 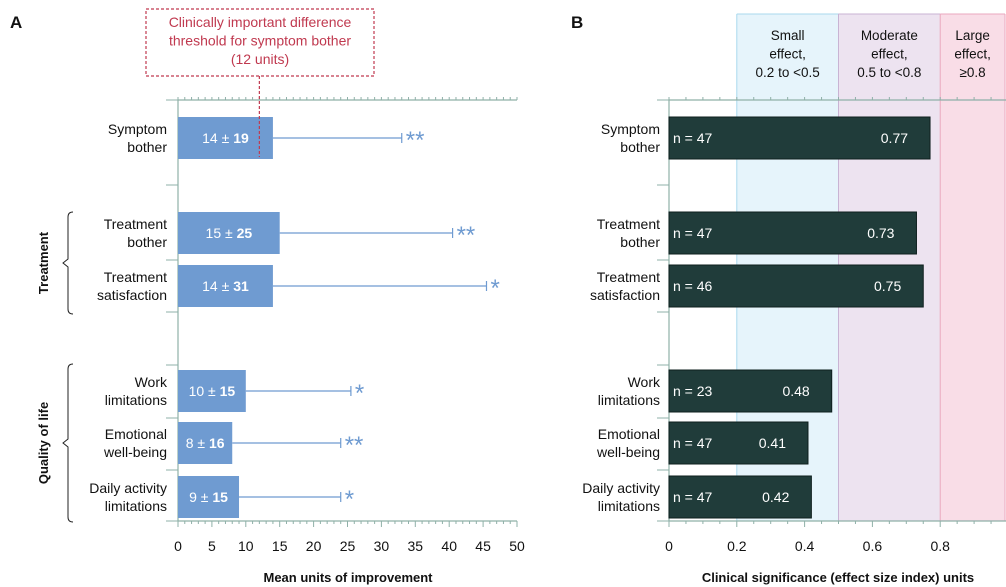 I want to click on panel-a-bar-mean: 8, so click(x=190, y=443).